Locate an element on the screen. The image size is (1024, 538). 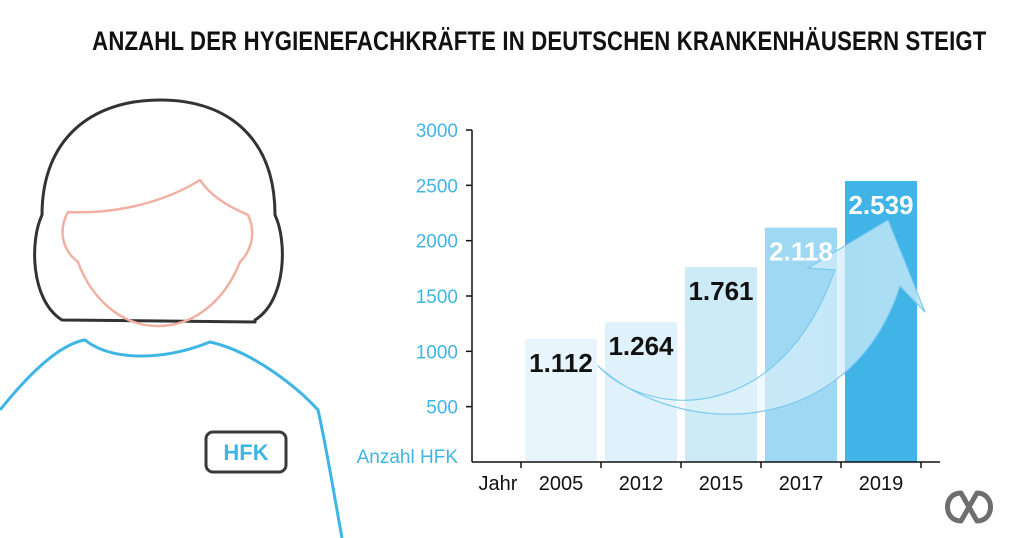
bar-value-label-2005: 1.112 is located at coordinates (561, 363).